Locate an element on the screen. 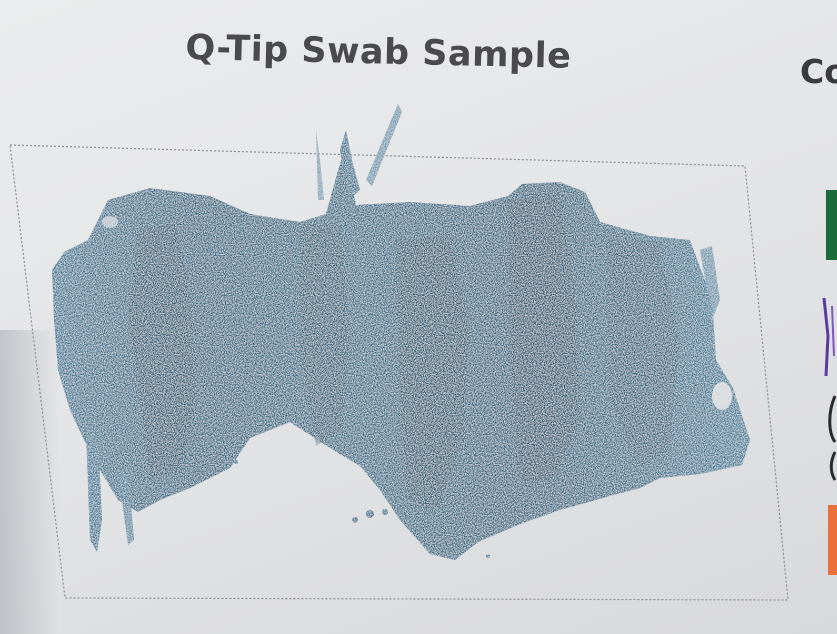  purple-swatch-edge is located at coordinates (828, 336).